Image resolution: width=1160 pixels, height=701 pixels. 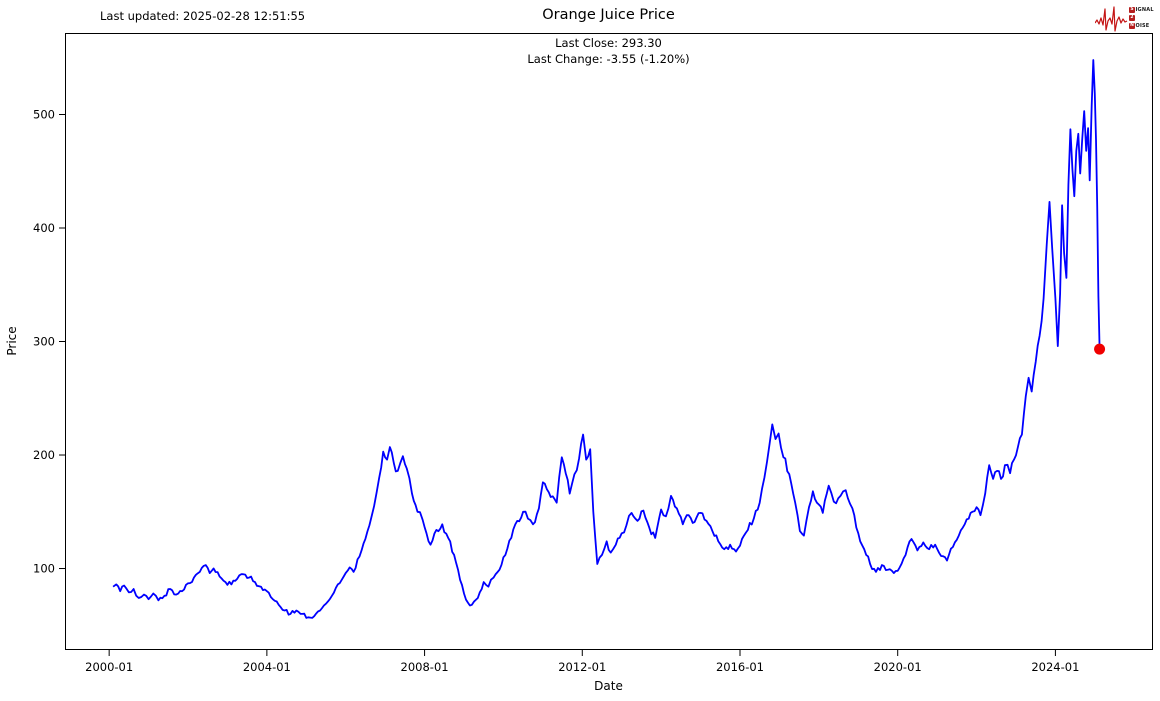 What do you see at coordinates (608, 15) in the screenshot?
I see `chart-title: Orange Juice Price` at bounding box center [608, 15].